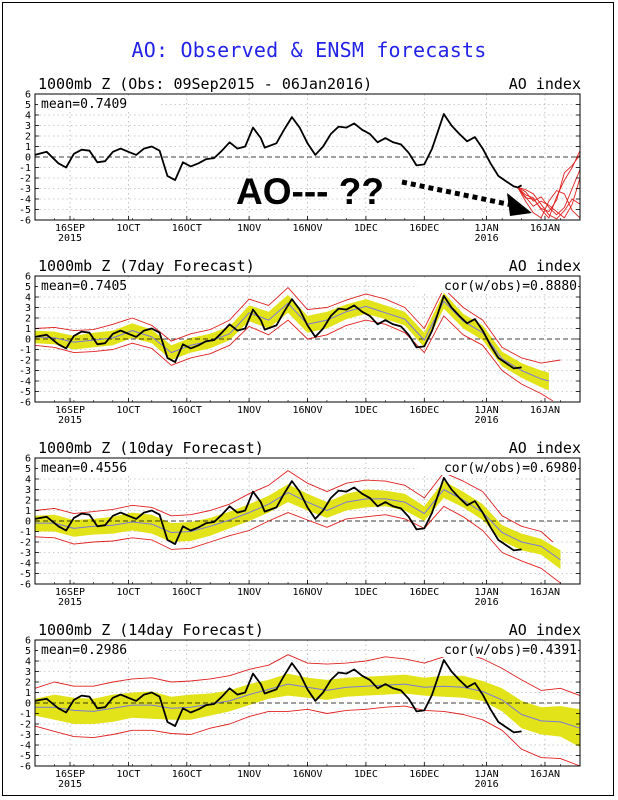 This screenshot has width=618, height=800. Describe the element at coordinates (84, 286) in the screenshot. I see `panel-2-stat-mean: mean=0.7405` at that location.